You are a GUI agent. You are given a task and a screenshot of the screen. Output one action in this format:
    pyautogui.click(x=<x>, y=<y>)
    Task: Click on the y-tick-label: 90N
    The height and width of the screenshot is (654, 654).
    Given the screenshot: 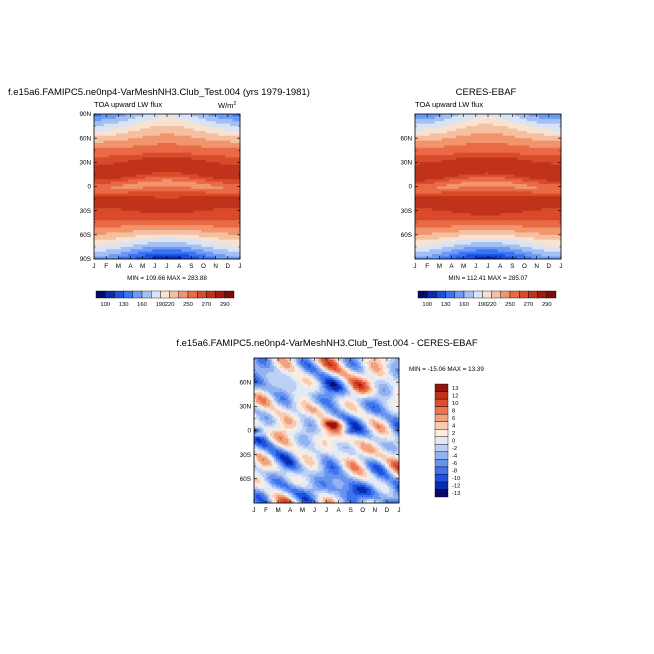 What is the action you would take?
    pyautogui.click(x=85, y=114)
    